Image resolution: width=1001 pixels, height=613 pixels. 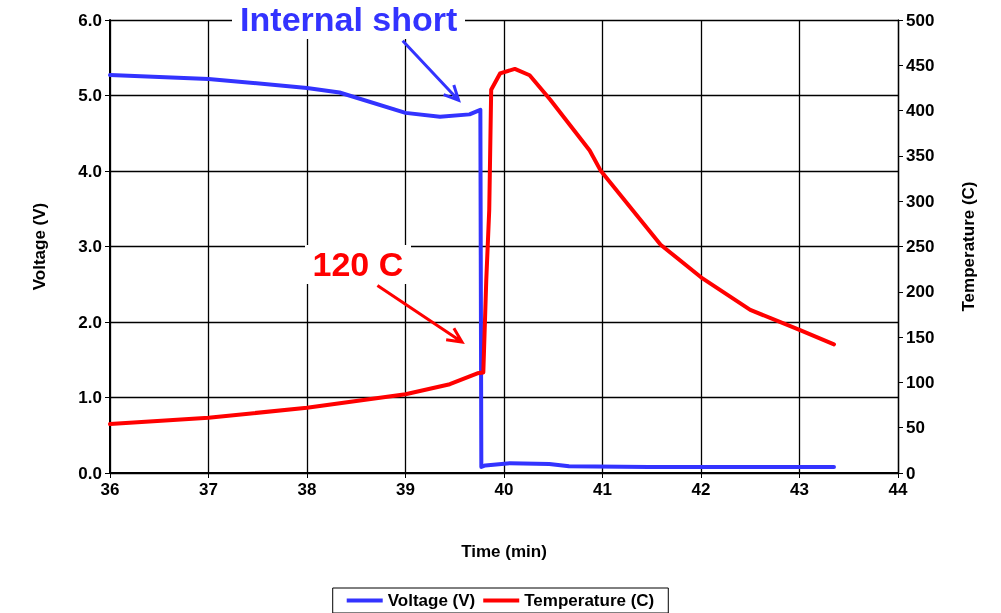 What do you see at coordinates (915, 428) in the screenshot?
I see `y2-tick-label: 50` at bounding box center [915, 428].